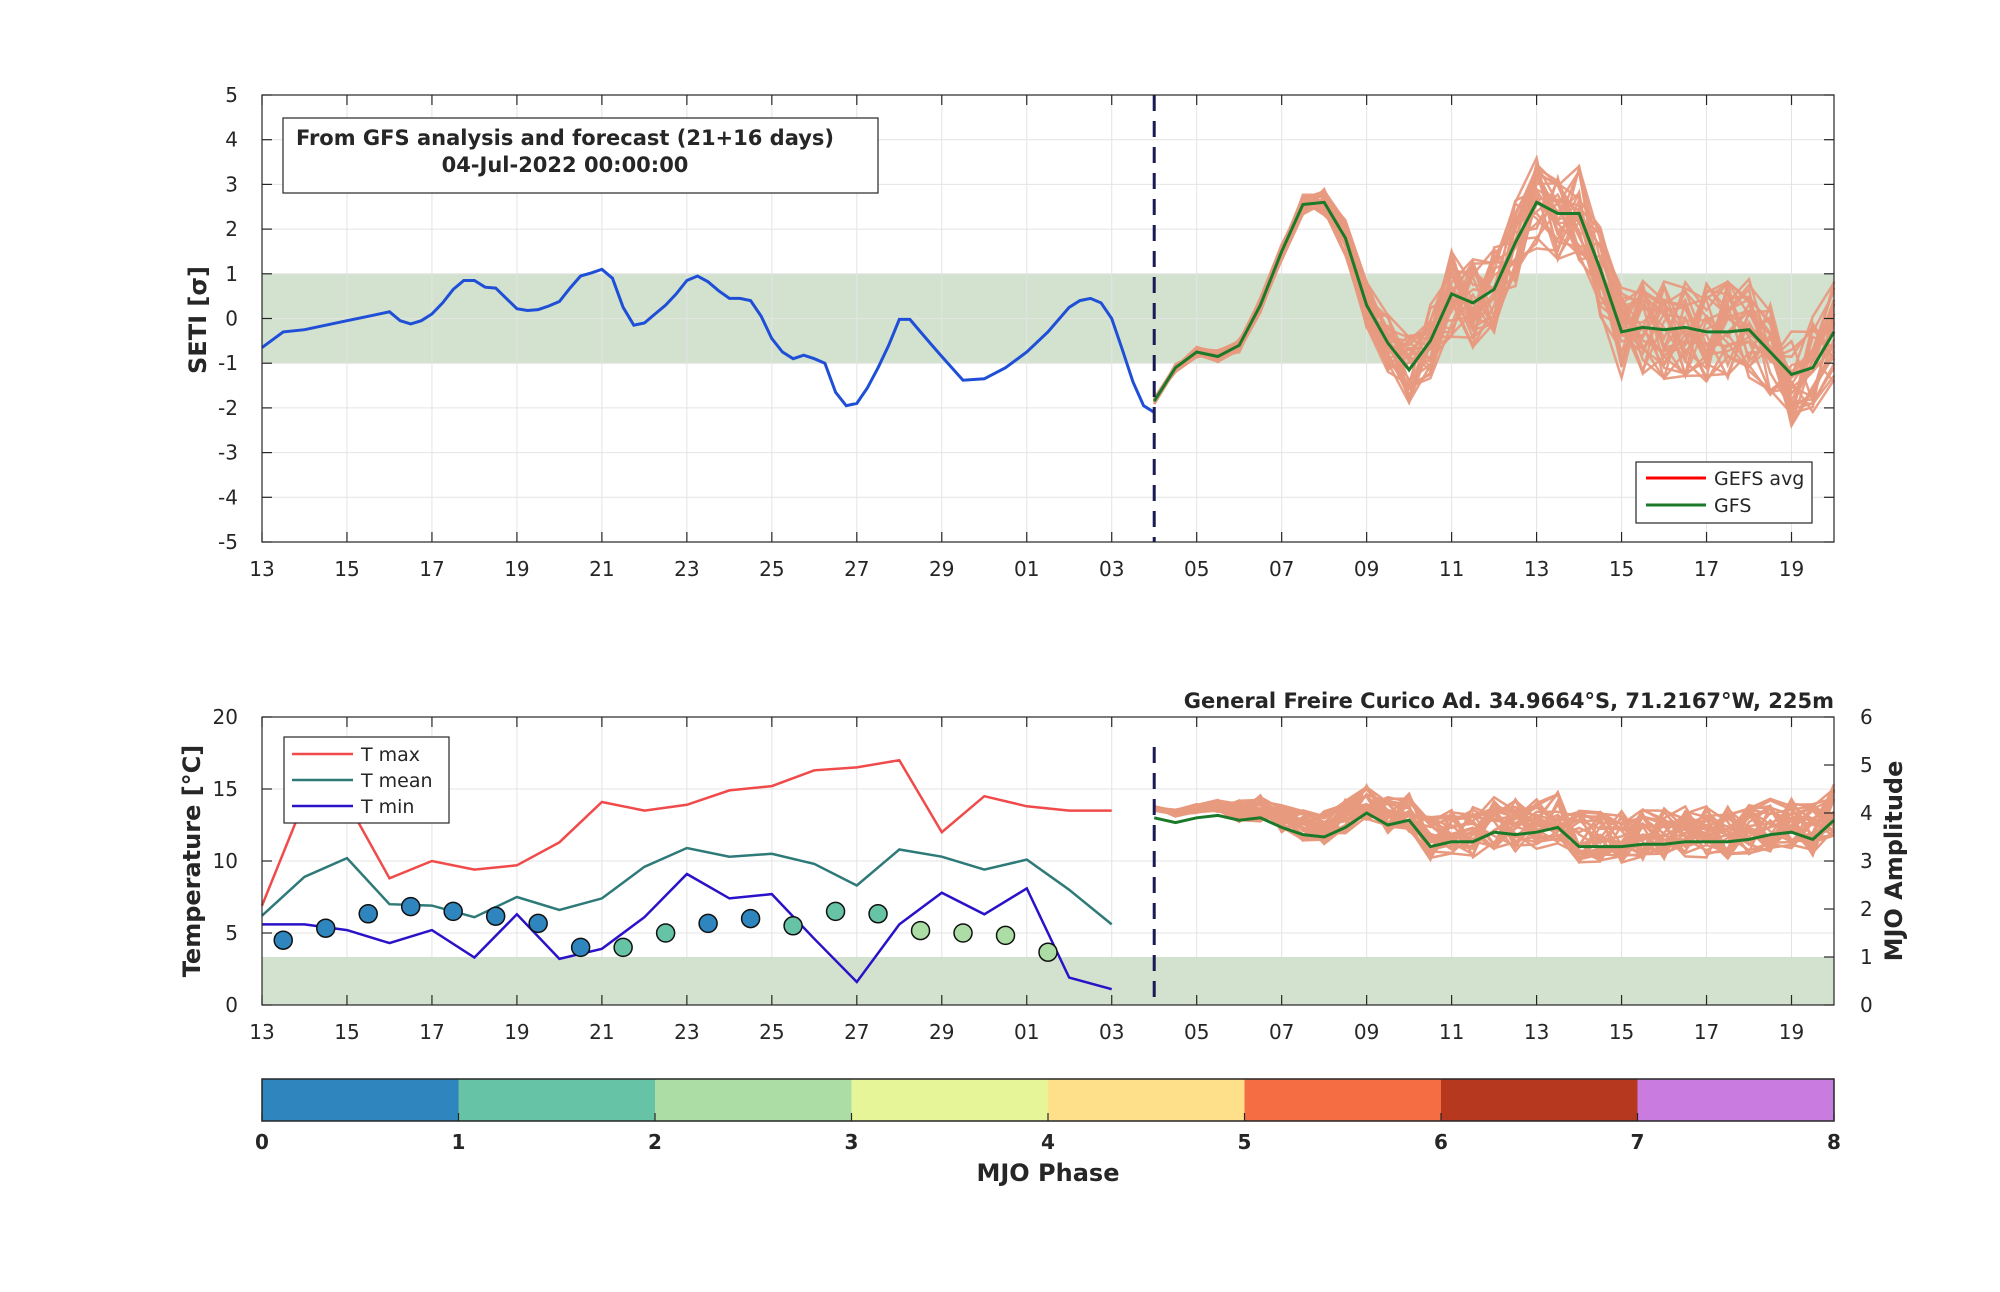 This screenshot has height=1292, width=2000. Describe the element at coordinates (261, 569) in the screenshot. I see `seti-x-tick-label: 13` at that location.